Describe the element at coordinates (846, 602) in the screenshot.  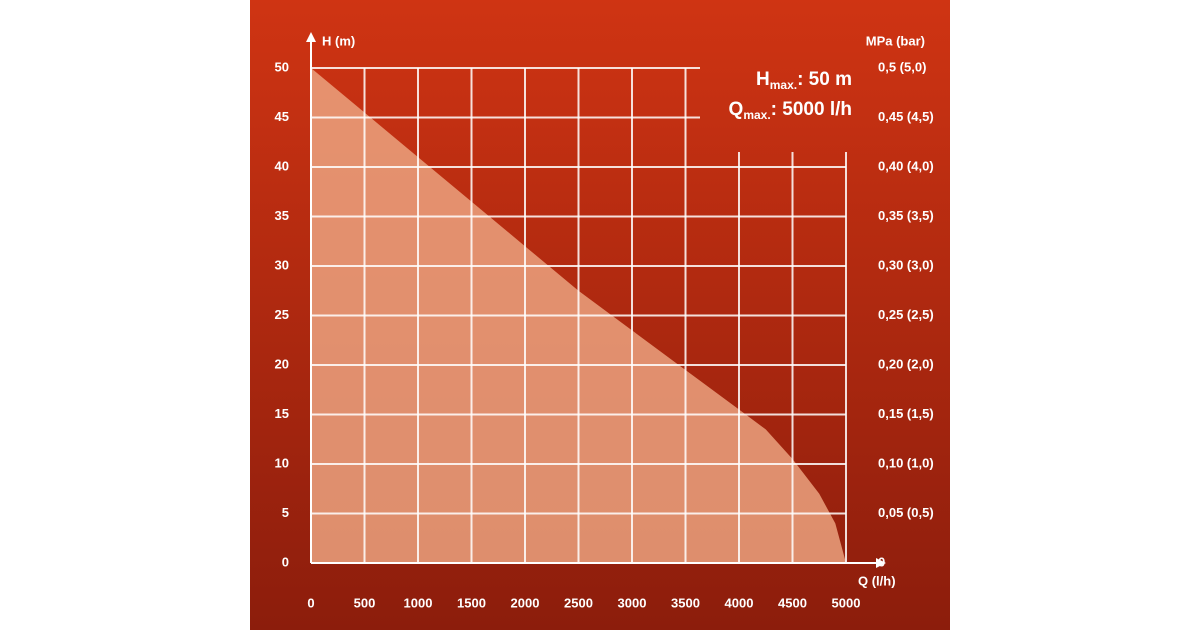
I see `x-tick-label: 5000` at that location.